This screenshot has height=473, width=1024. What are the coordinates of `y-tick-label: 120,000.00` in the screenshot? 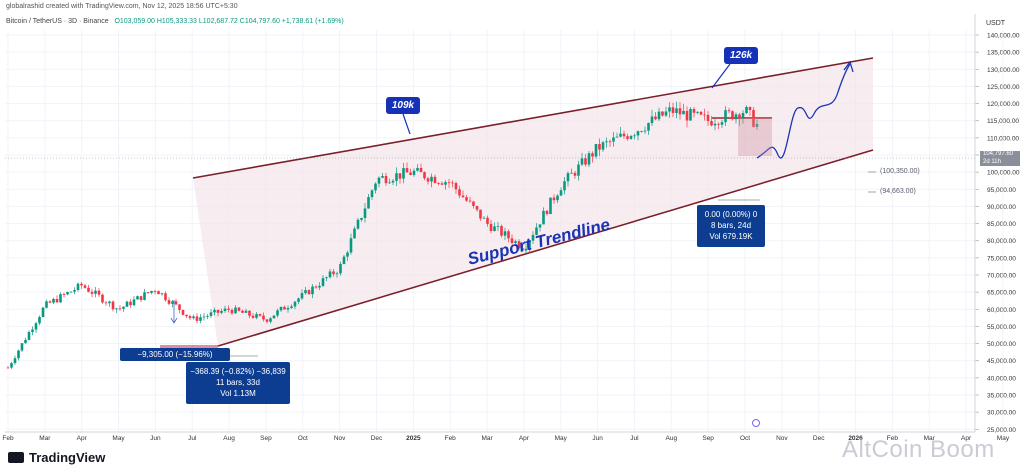 It's located at (1003, 104).